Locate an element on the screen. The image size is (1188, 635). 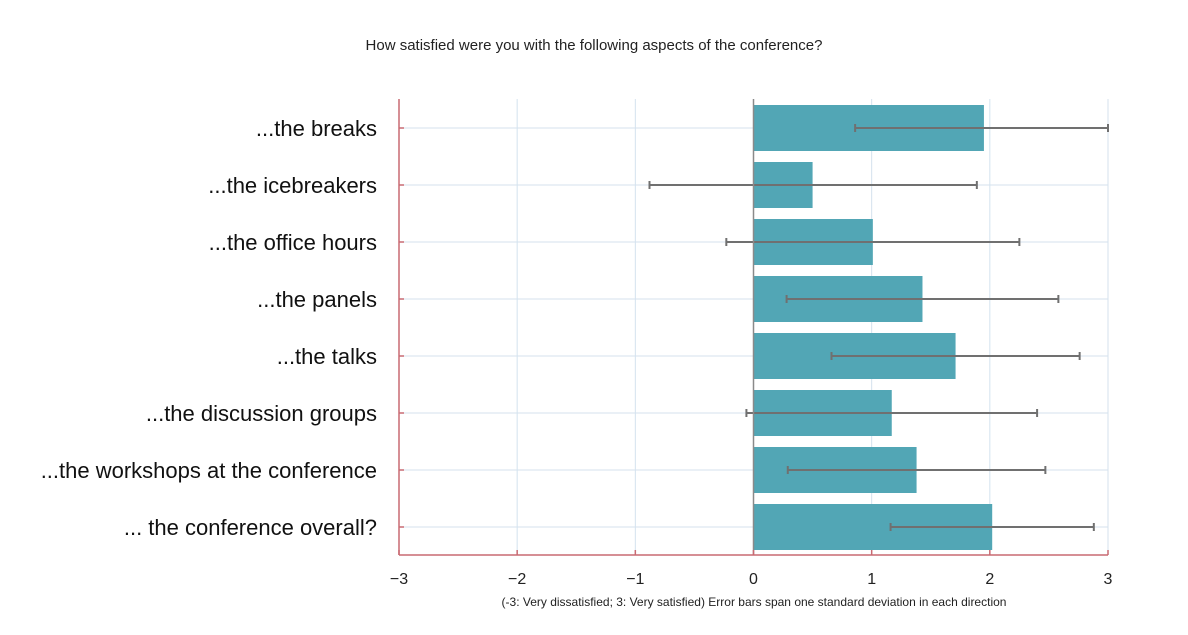
category-label-6: ...the workshops at the conference is located at coordinates (209, 470).